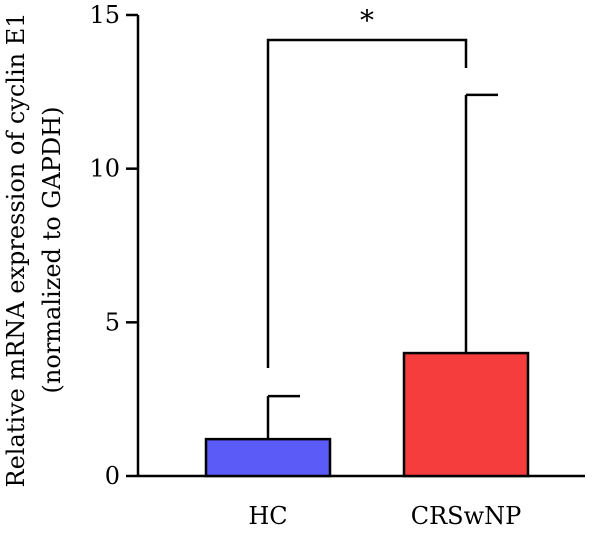 The height and width of the screenshot is (535, 600). What do you see at coordinates (104, 15) in the screenshot?
I see `y-tick-label: 15` at bounding box center [104, 15].